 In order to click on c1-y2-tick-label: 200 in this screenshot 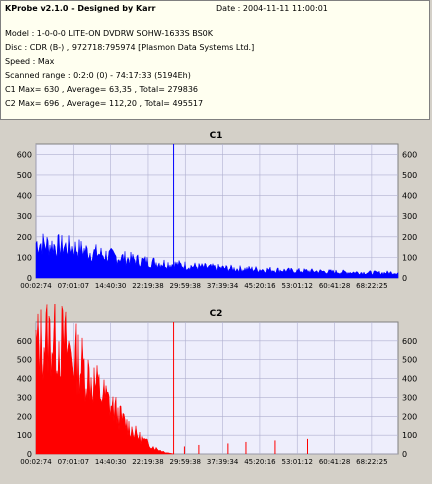, I will do `click(409, 237)`.